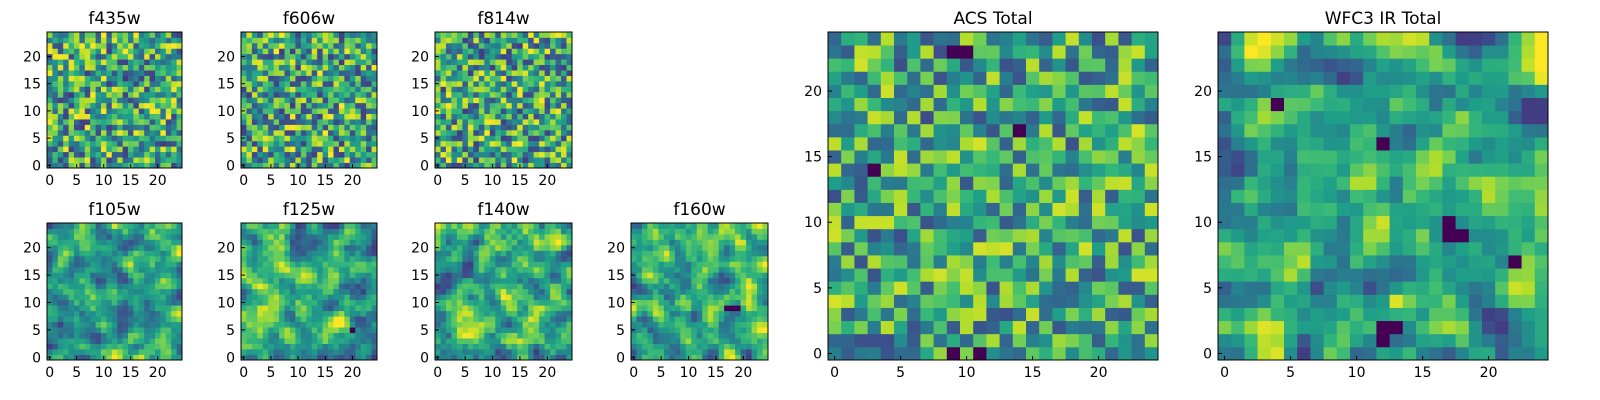  What do you see at coordinates (49, 373) in the screenshot?
I see `x-tick-label: 0` at bounding box center [49, 373].